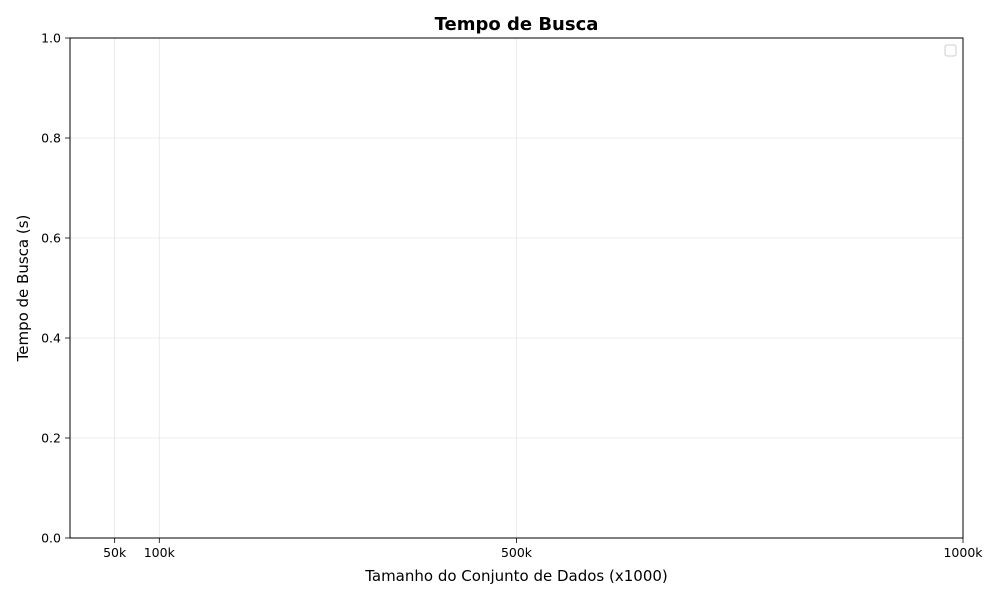 Image resolution: width=1000 pixels, height=600 pixels. Describe the element at coordinates (51, 238) in the screenshot. I see `y-tick-label: 0.6` at that location.